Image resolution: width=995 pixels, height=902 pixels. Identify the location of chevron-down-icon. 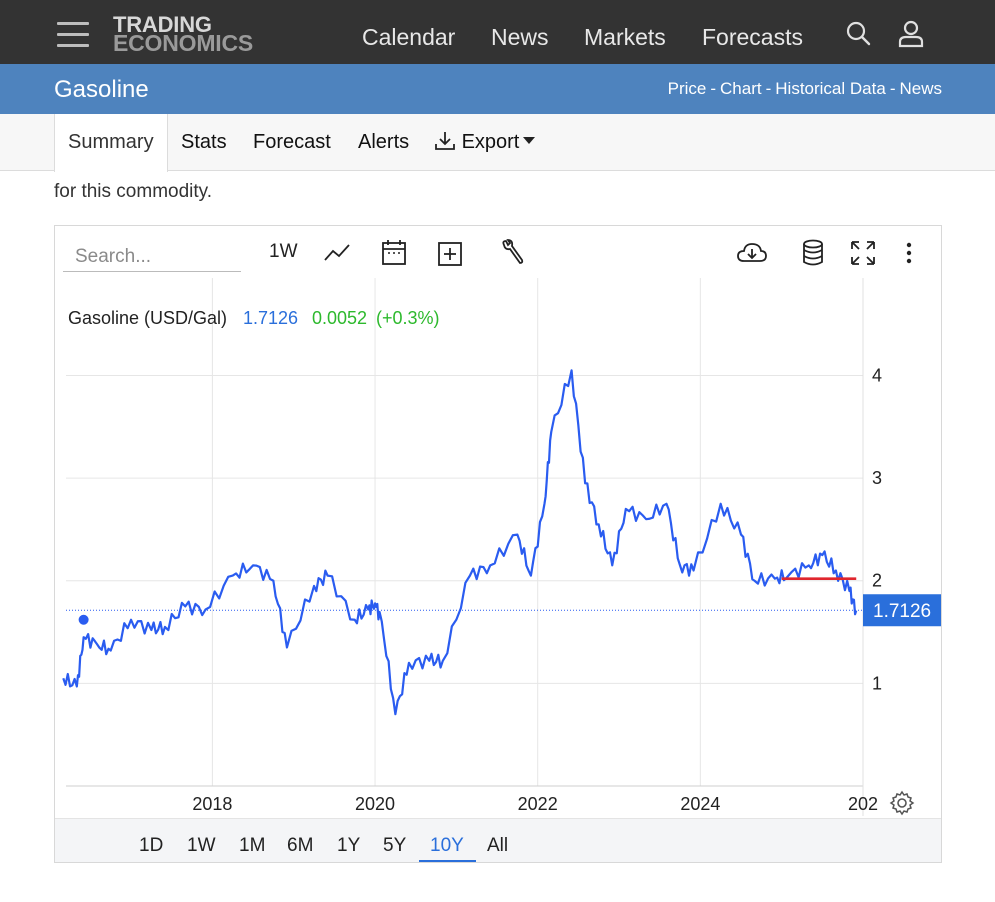
(529, 141).